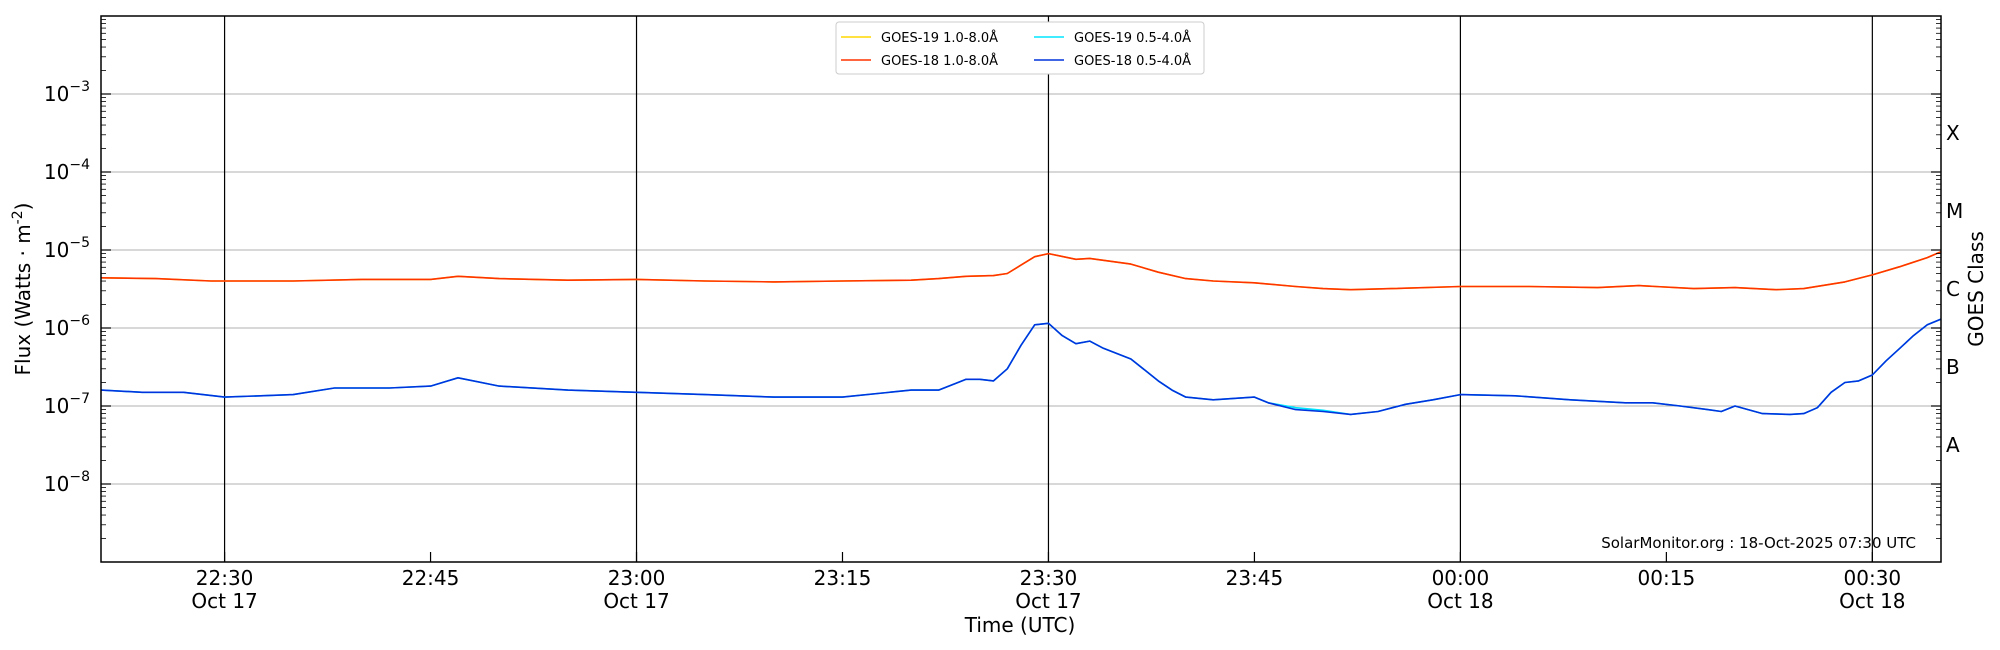 The image size is (2000, 650). I want to click on y-tick-label: 10⁻⁴, so click(67, 170).